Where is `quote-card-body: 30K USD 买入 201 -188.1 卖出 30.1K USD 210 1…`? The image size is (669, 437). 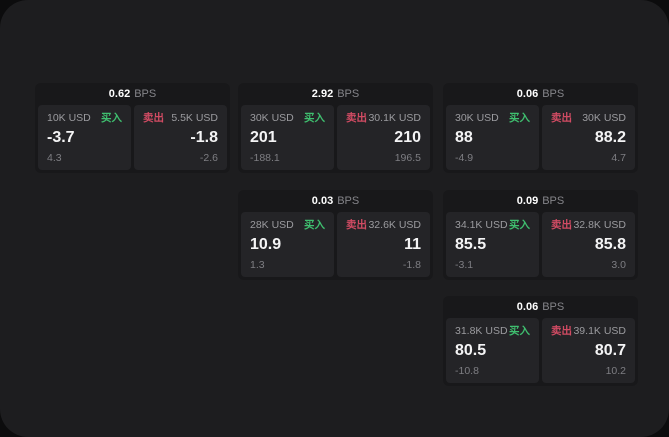 quote-card-body: 30K USD 买入 201 -188.1 卖出 30.1K USD 210 1… is located at coordinates (335, 139).